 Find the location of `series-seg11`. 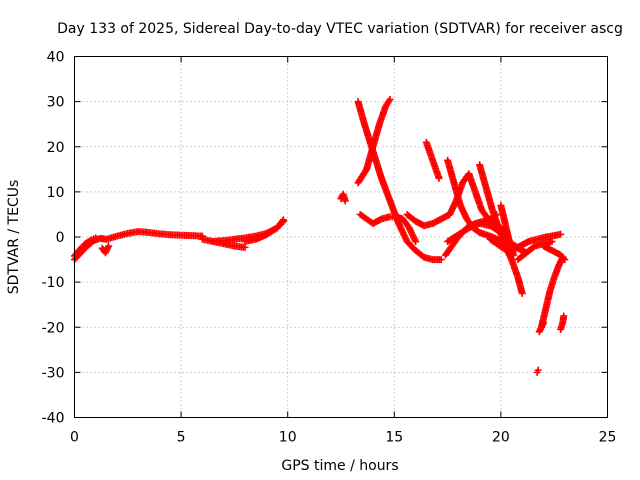

series-seg11 is located at coordinates (428, 220).